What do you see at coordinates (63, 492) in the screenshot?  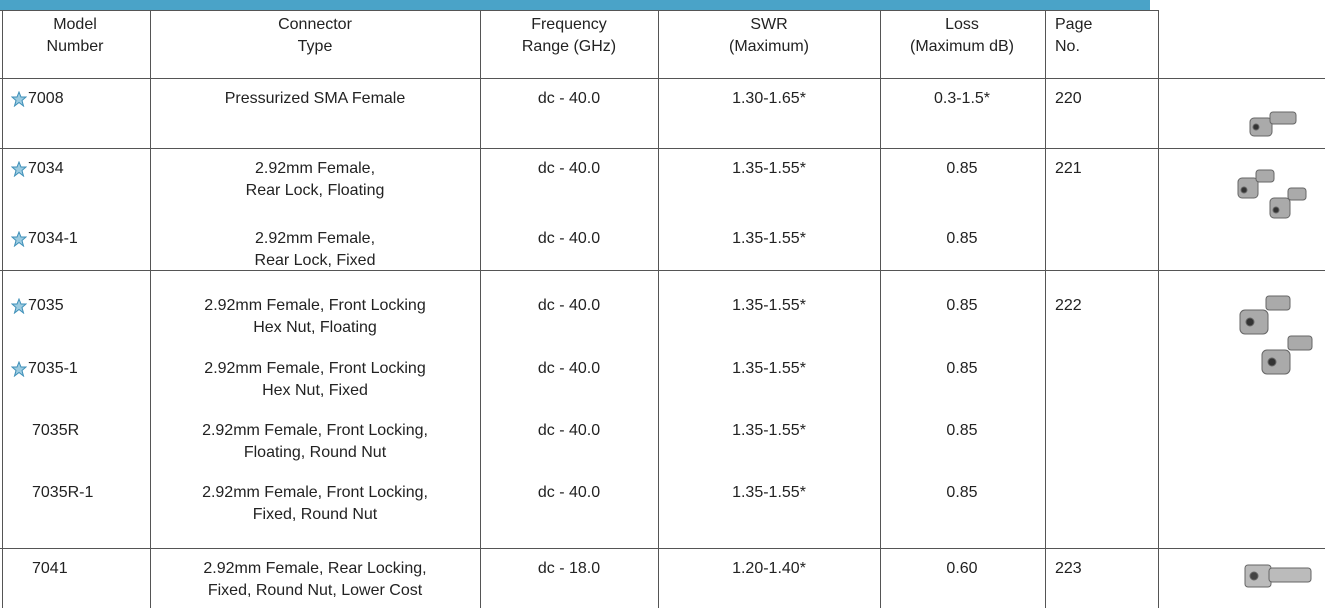 I see `model-number: 7035R-1` at bounding box center [63, 492].